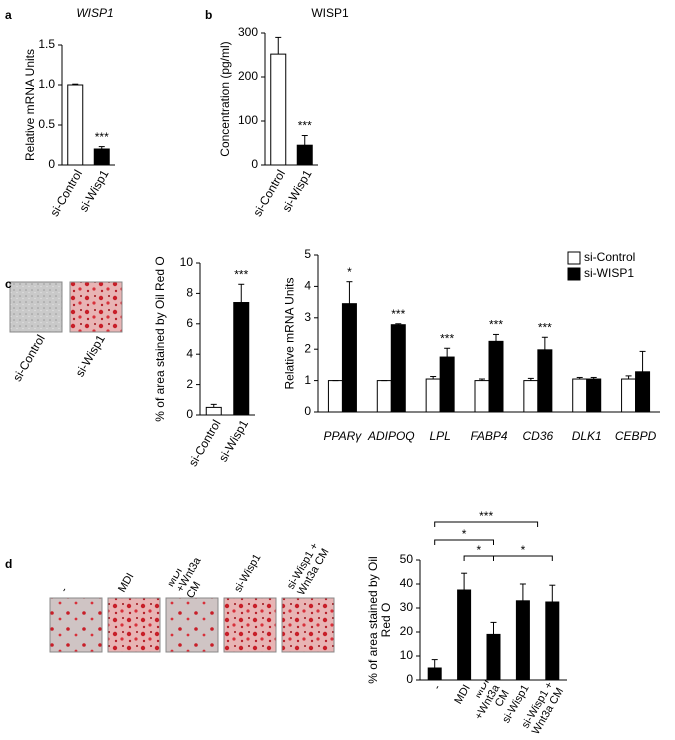 The width and height of the screenshot is (675, 740). I want to click on x-tick-label: FABP4, so click(488, 436).